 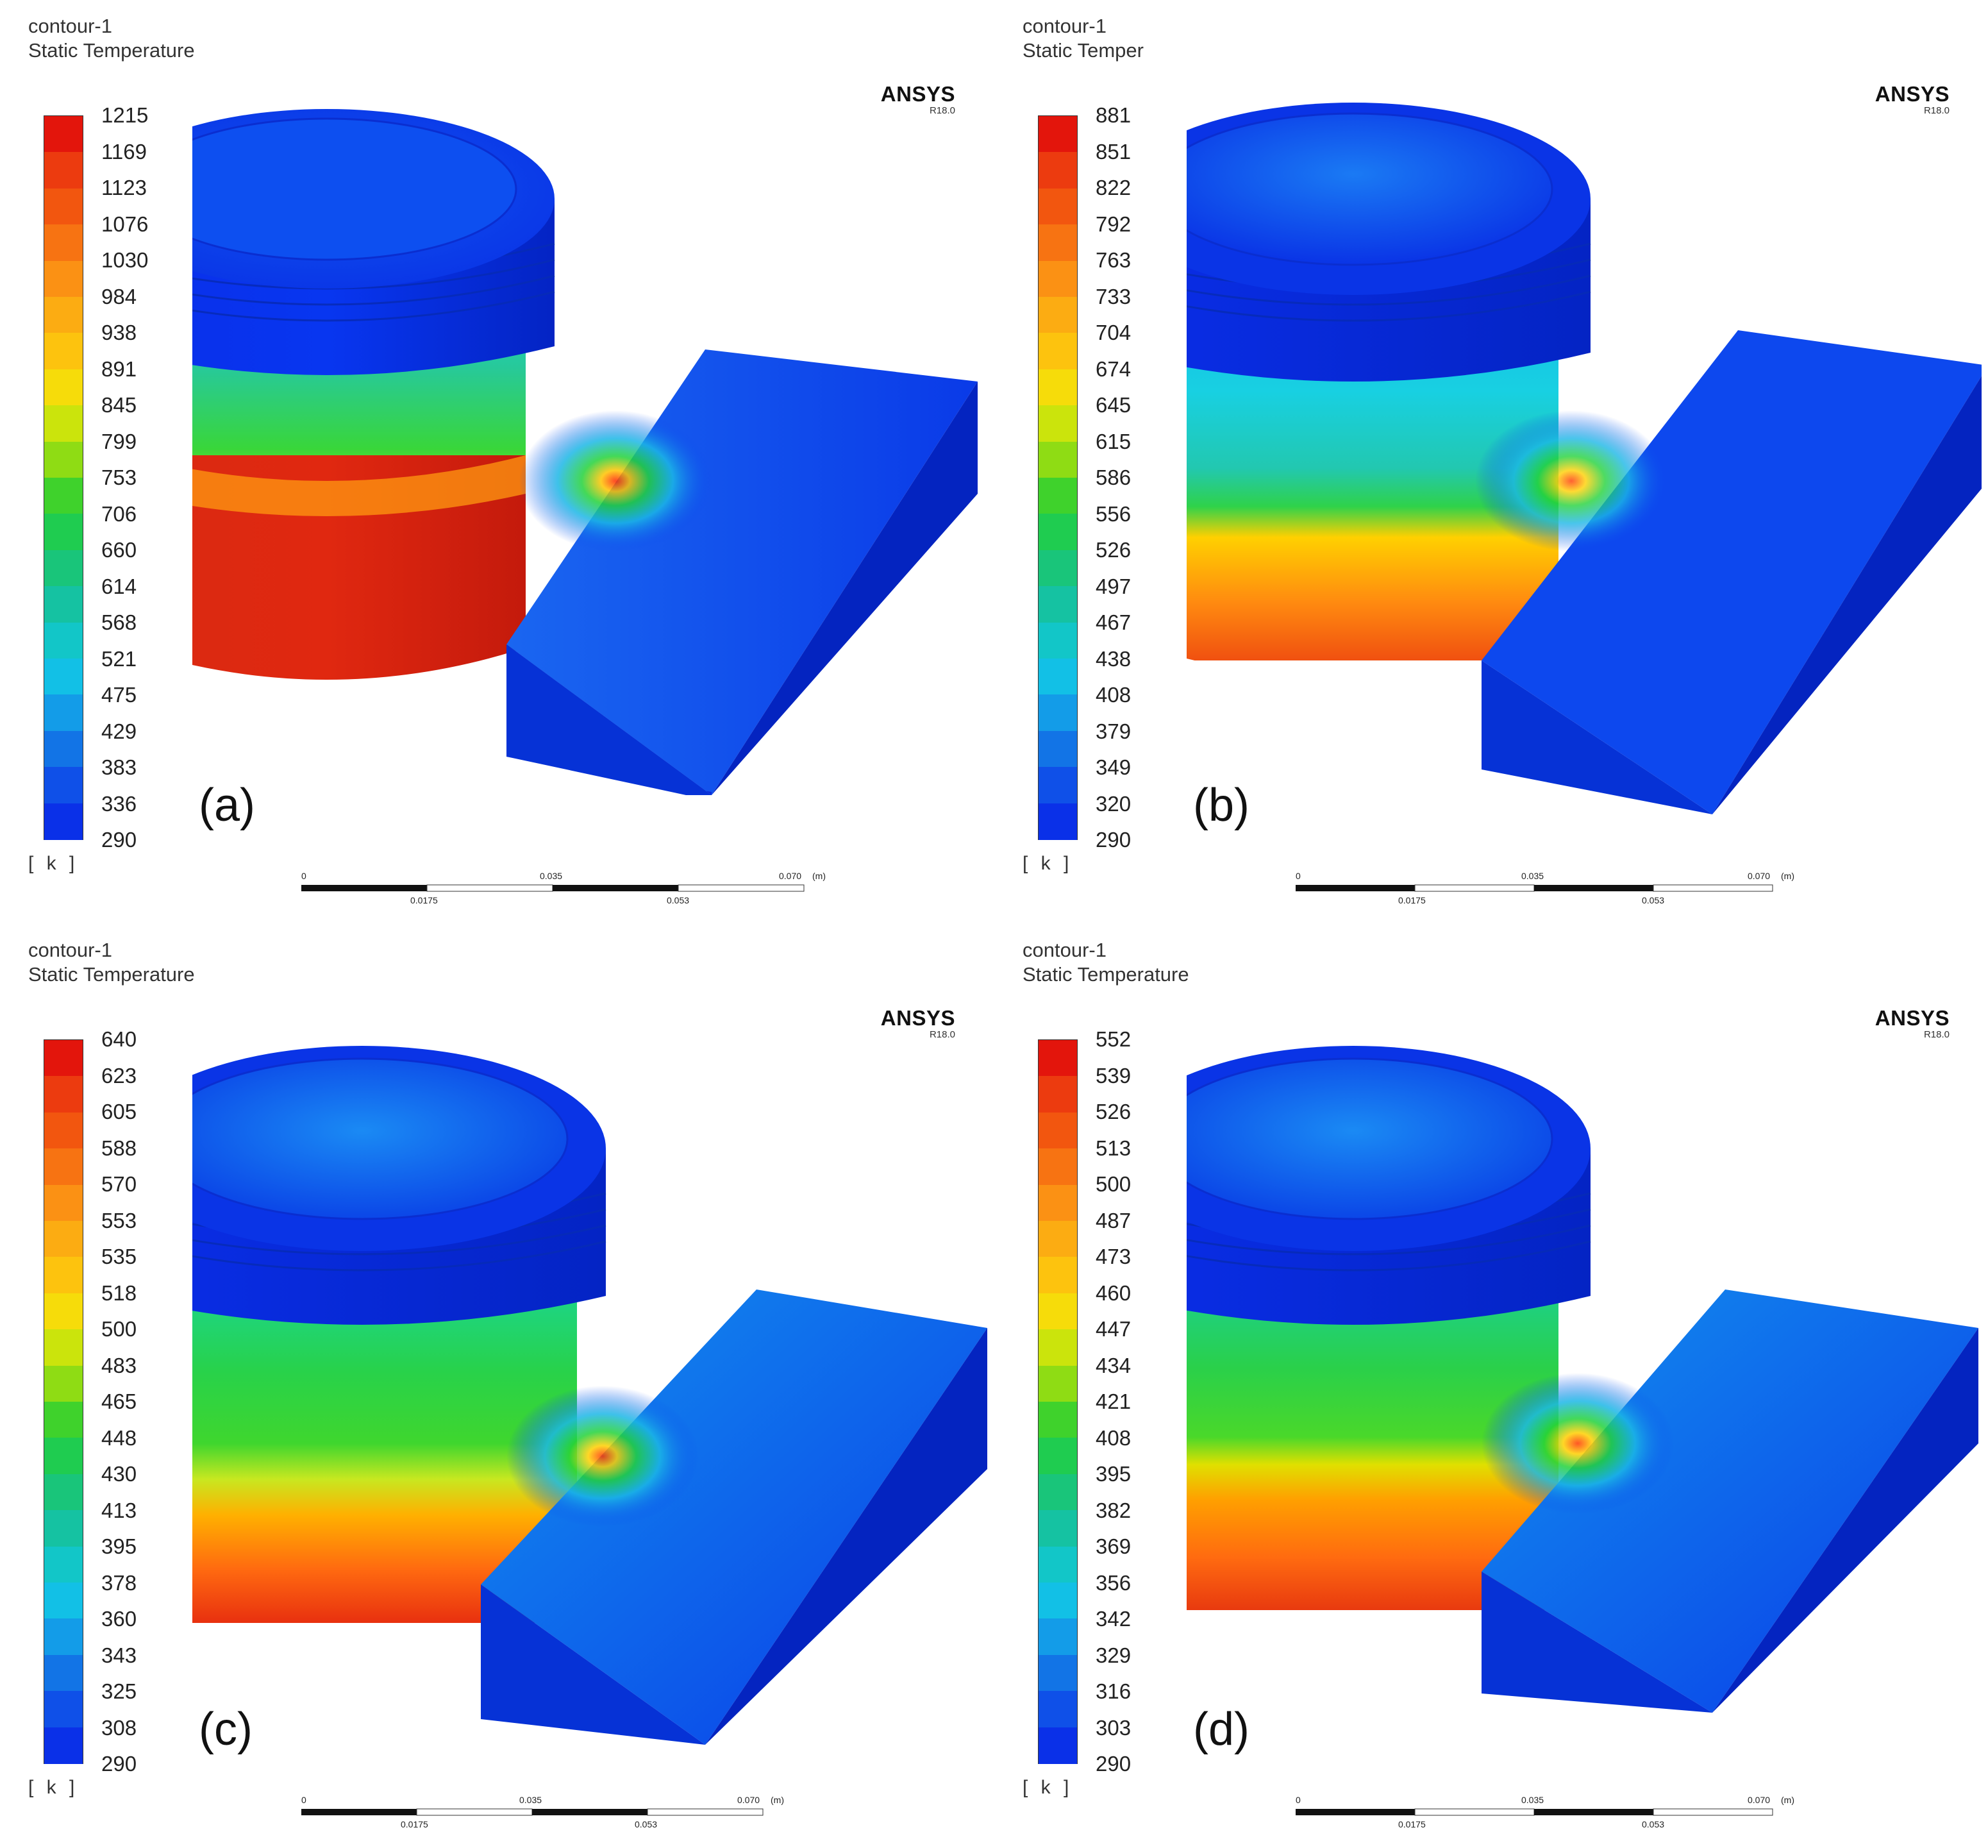 What do you see at coordinates (1114, 513) in the screenshot?
I see `legend-tick-label: 556` at bounding box center [1114, 513].